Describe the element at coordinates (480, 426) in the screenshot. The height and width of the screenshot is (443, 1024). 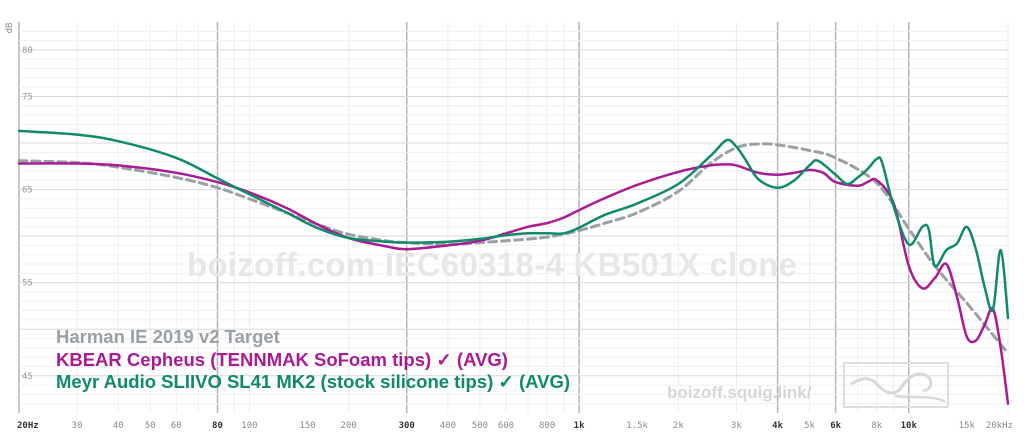
I see `x-tick-label: 500` at that location.